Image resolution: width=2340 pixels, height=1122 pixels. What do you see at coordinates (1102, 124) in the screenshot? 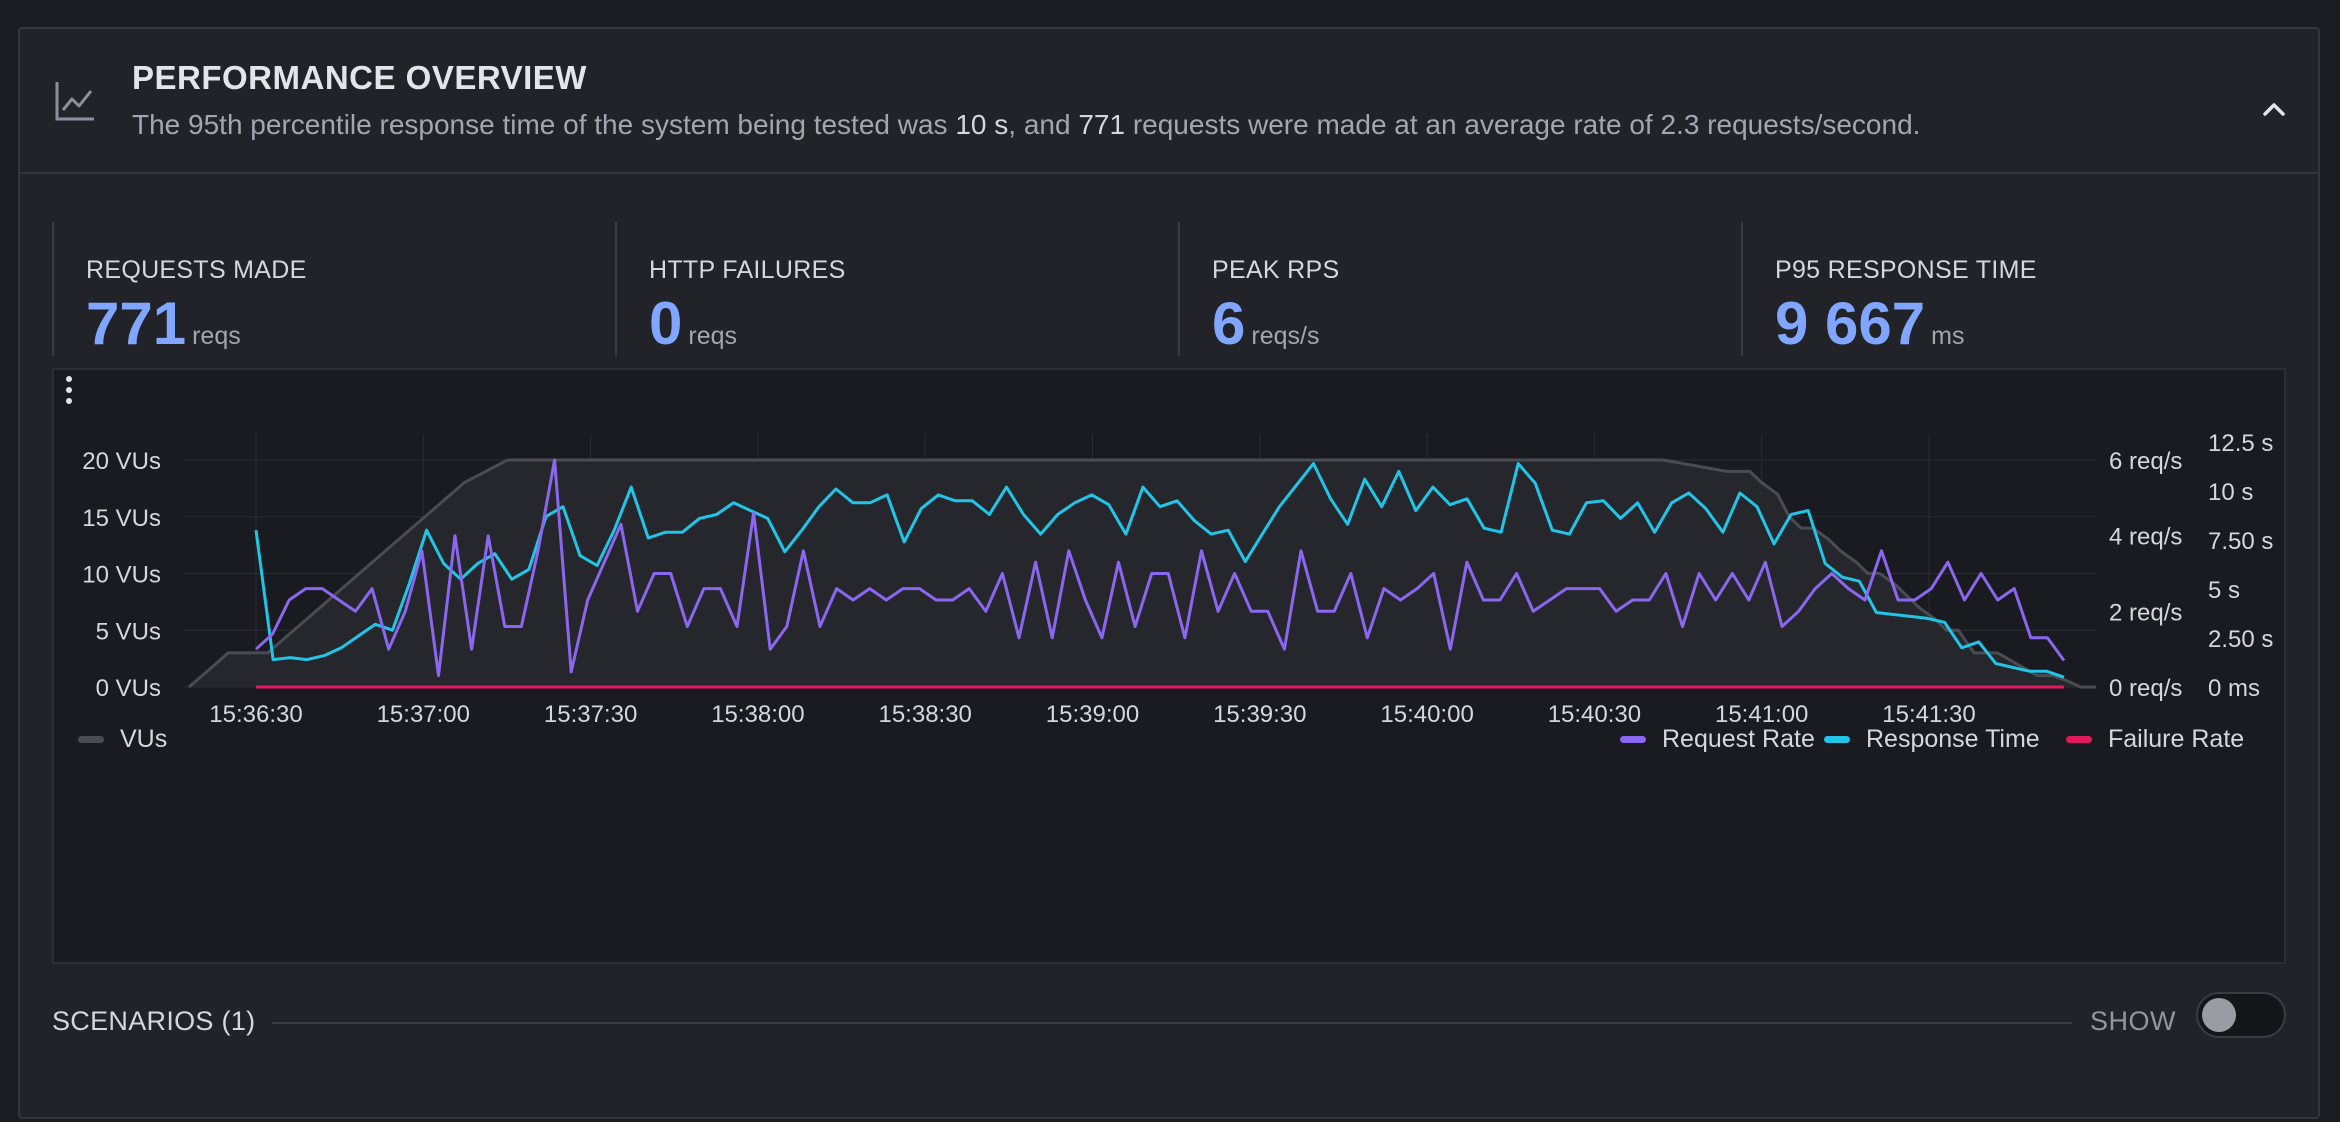
I see `summary-requests: 771` at bounding box center [1102, 124].